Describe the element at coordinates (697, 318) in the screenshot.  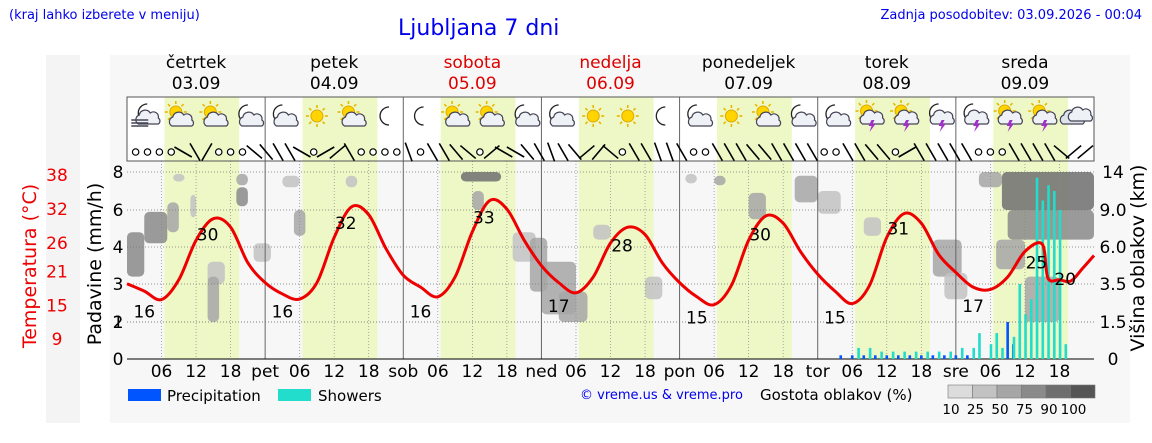
I see `temperature-label: 15` at that location.